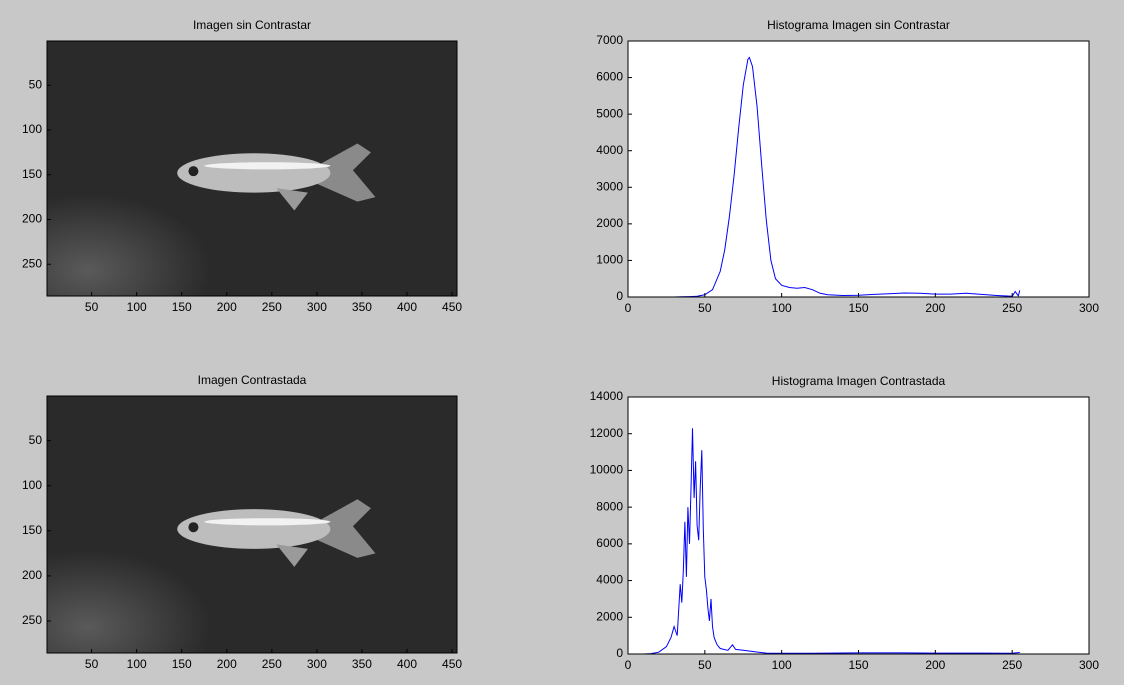 The width and height of the screenshot is (1124, 685). What do you see at coordinates (609, 113) in the screenshot?
I see `y-tick-label: 5000` at bounding box center [609, 113].